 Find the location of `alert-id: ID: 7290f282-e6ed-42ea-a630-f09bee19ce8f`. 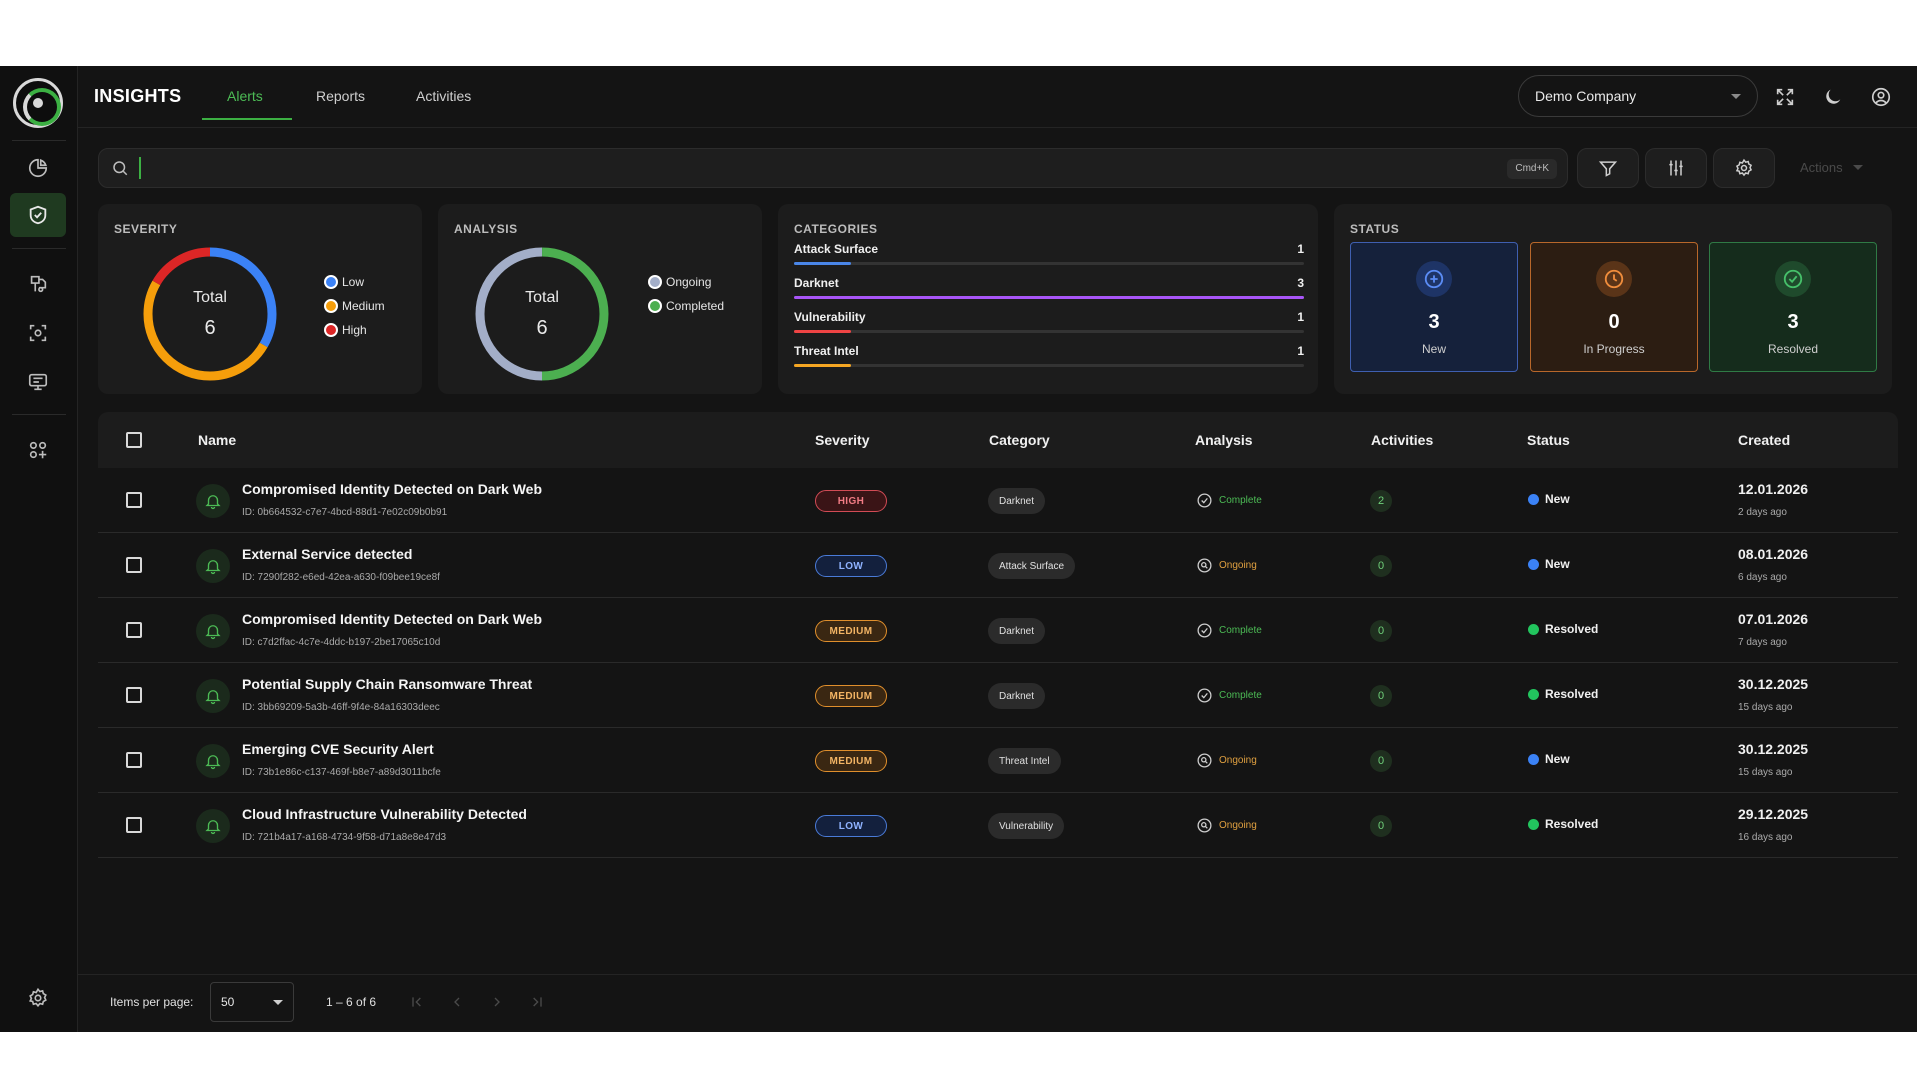

alert-id: ID: 7290f282-e6ed-42ea-a630-f09bee19ce8f is located at coordinates (341, 577).